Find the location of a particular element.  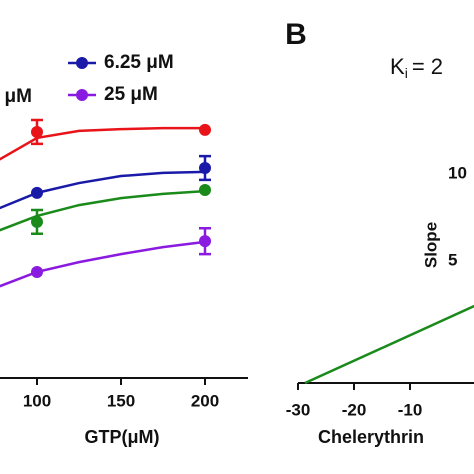

x-axis-label: Chelerythrin is located at coordinates (371, 437).